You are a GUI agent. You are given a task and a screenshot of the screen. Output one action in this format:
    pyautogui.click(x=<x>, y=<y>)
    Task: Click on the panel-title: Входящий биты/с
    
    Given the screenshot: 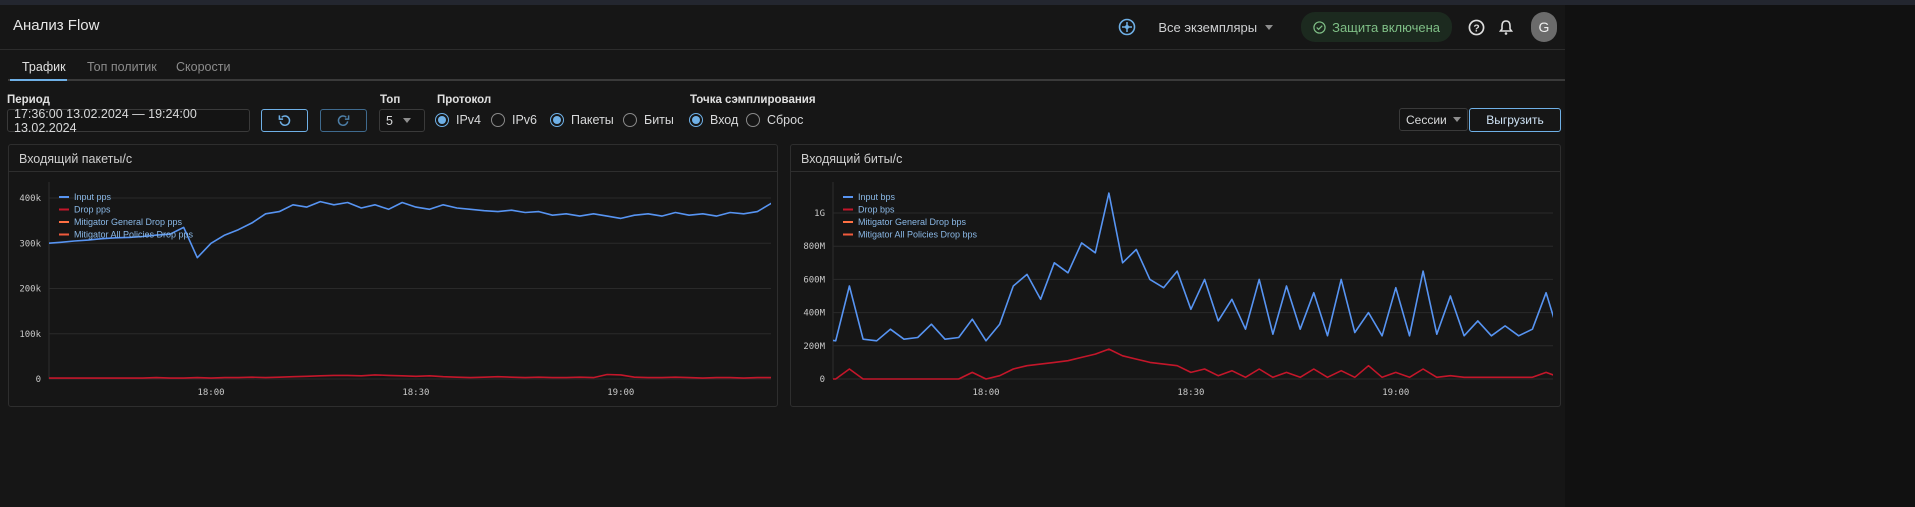 What is the action you would take?
    pyautogui.click(x=852, y=159)
    